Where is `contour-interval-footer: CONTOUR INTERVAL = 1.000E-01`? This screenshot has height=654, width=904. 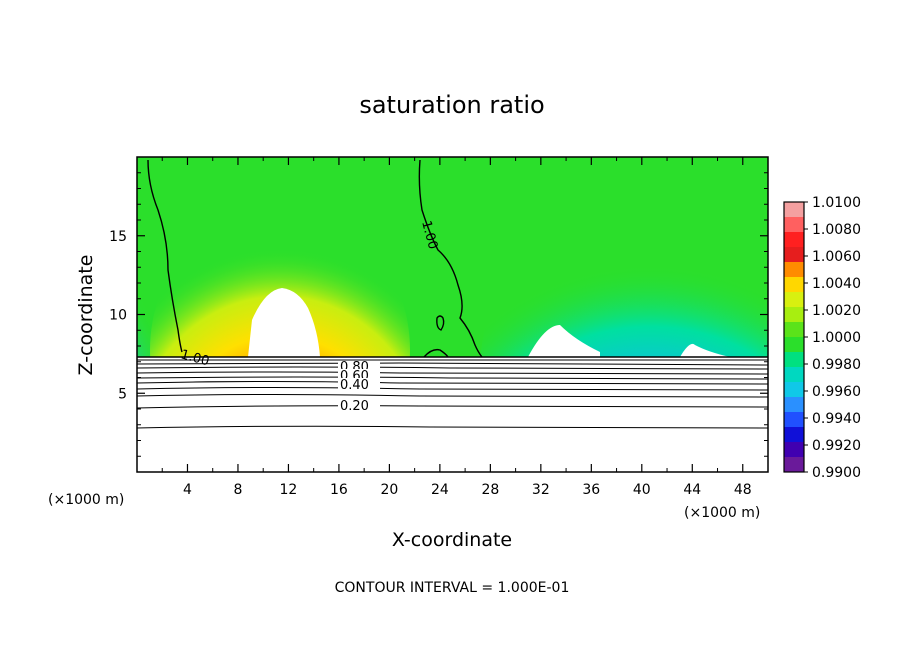
contour-interval-footer: CONTOUR INTERVAL = 1.000E-01 is located at coordinates (452, 588).